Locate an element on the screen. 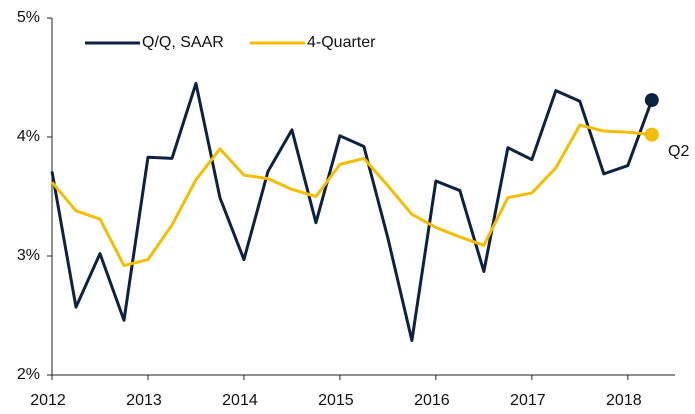 The image size is (695, 414). x-tick-label: 2012 is located at coordinates (48, 400).